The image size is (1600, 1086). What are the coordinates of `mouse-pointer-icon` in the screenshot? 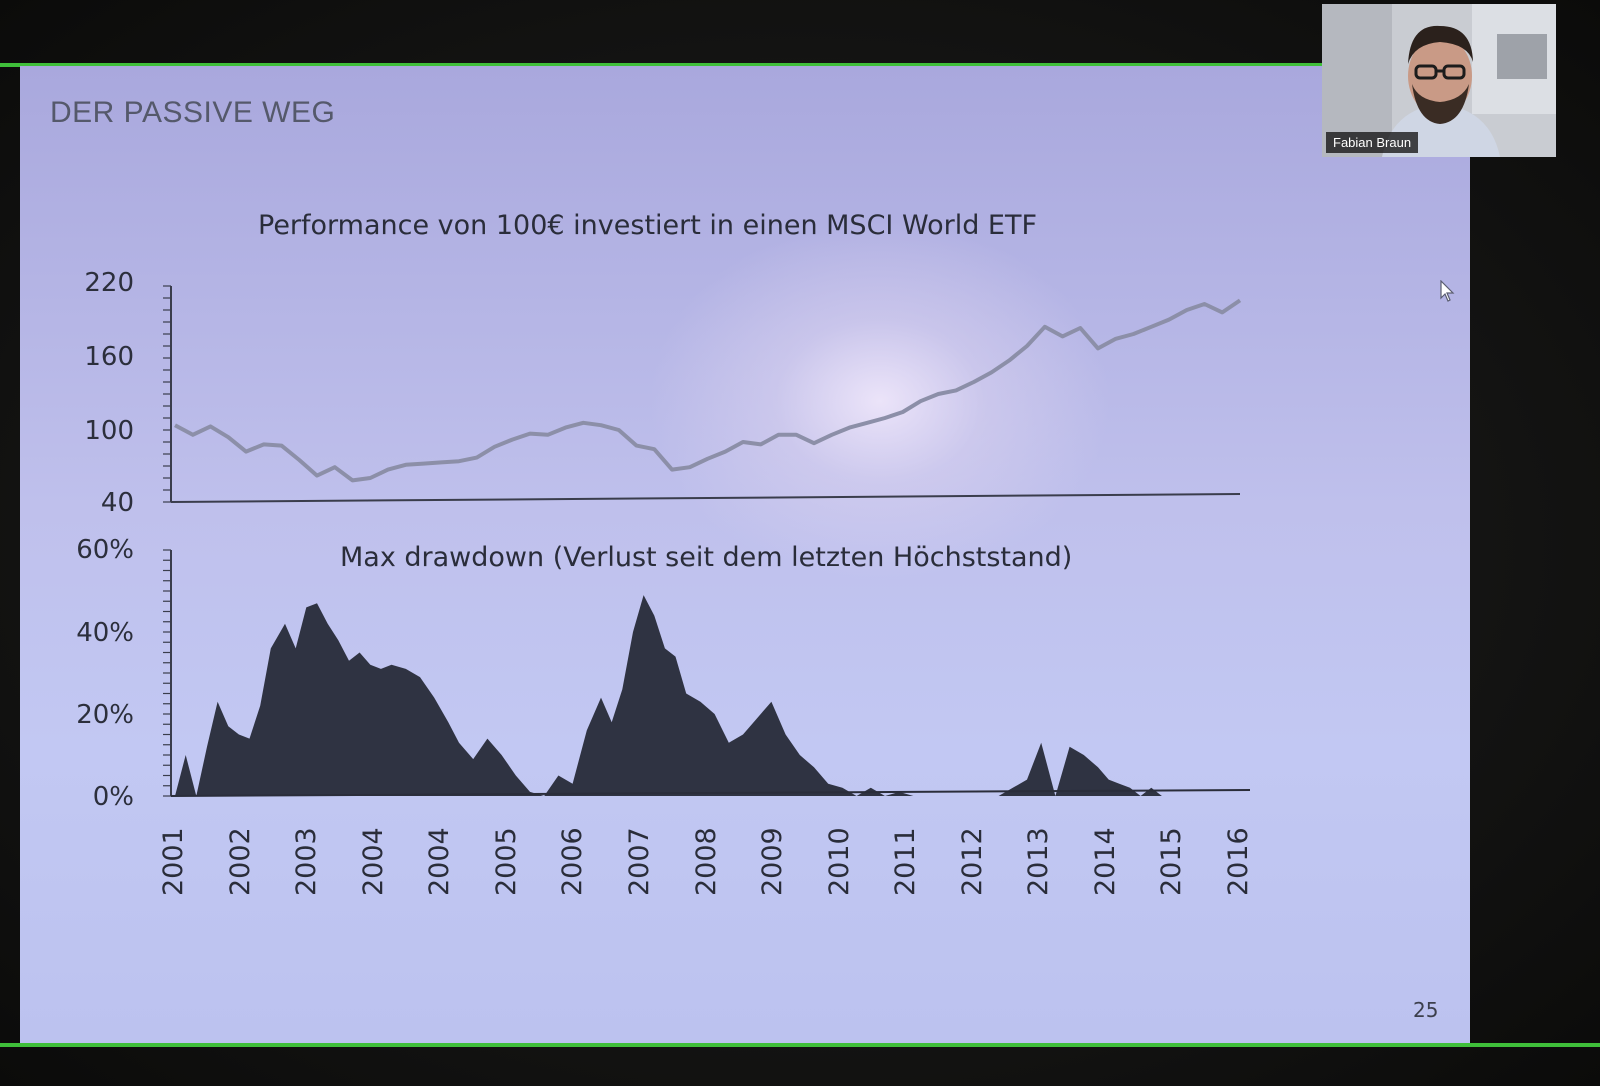 It's located at (1447, 291).